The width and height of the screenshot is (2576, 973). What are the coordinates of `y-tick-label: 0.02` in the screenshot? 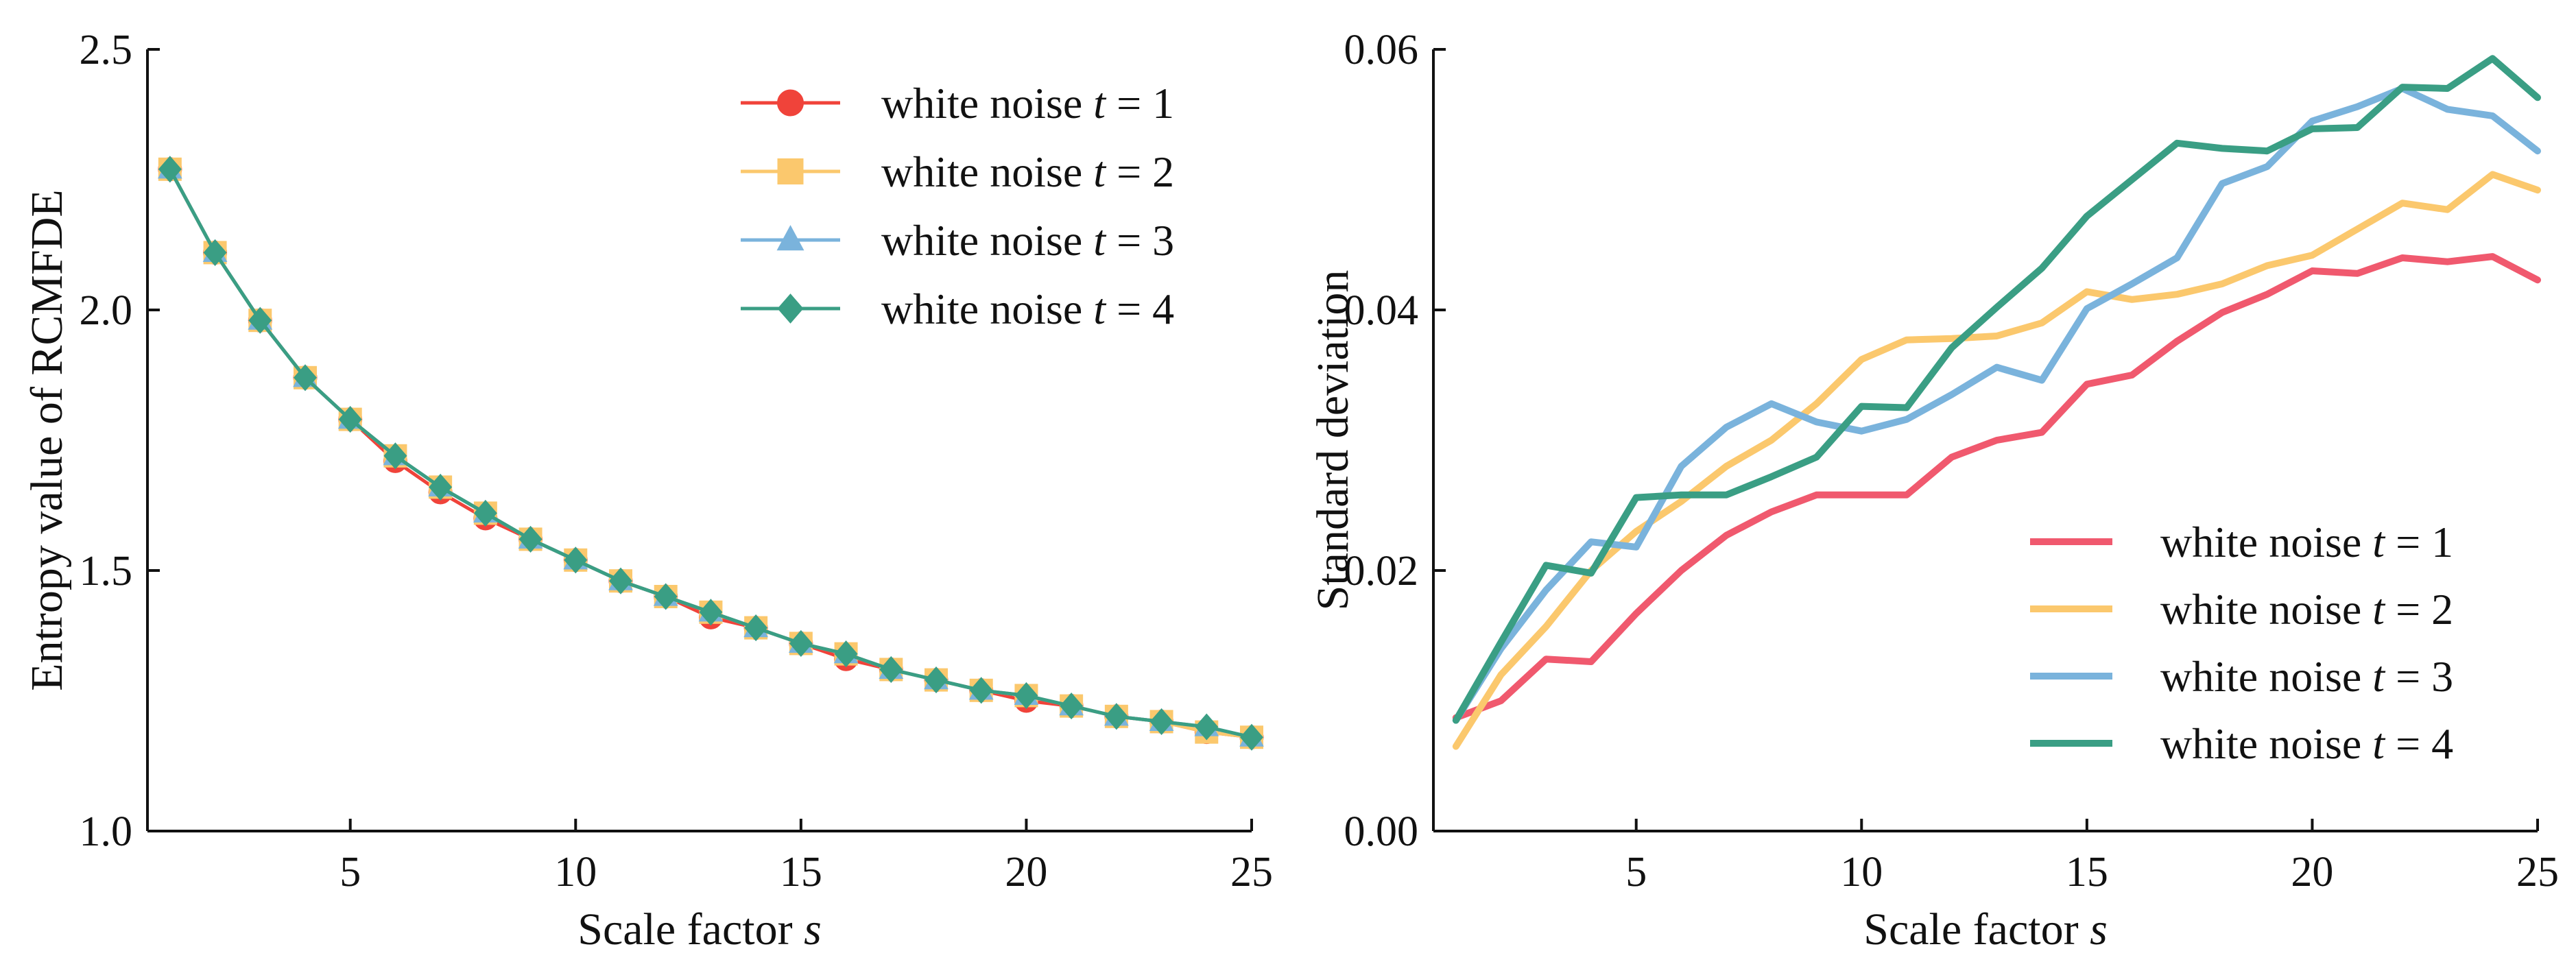 It's located at (1381, 571).